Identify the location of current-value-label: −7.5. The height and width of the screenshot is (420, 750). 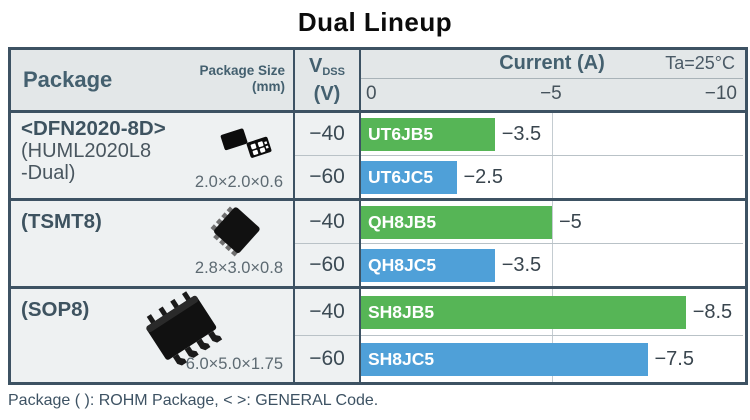
(674, 358).